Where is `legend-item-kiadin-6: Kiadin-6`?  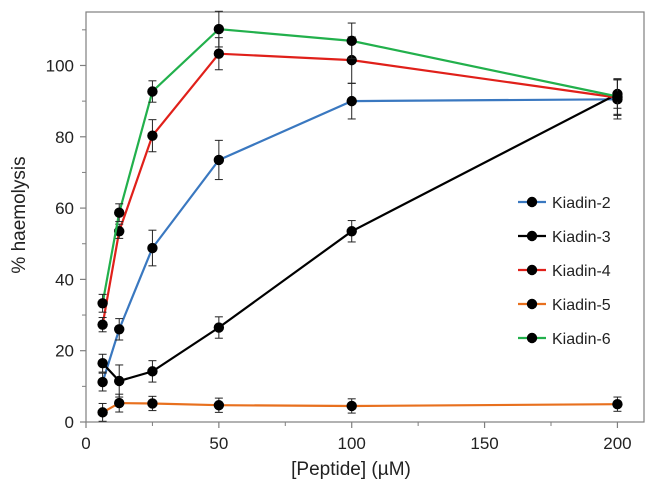
legend-item-kiadin-6: Kiadin-6 is located at coordinates (564, 339).